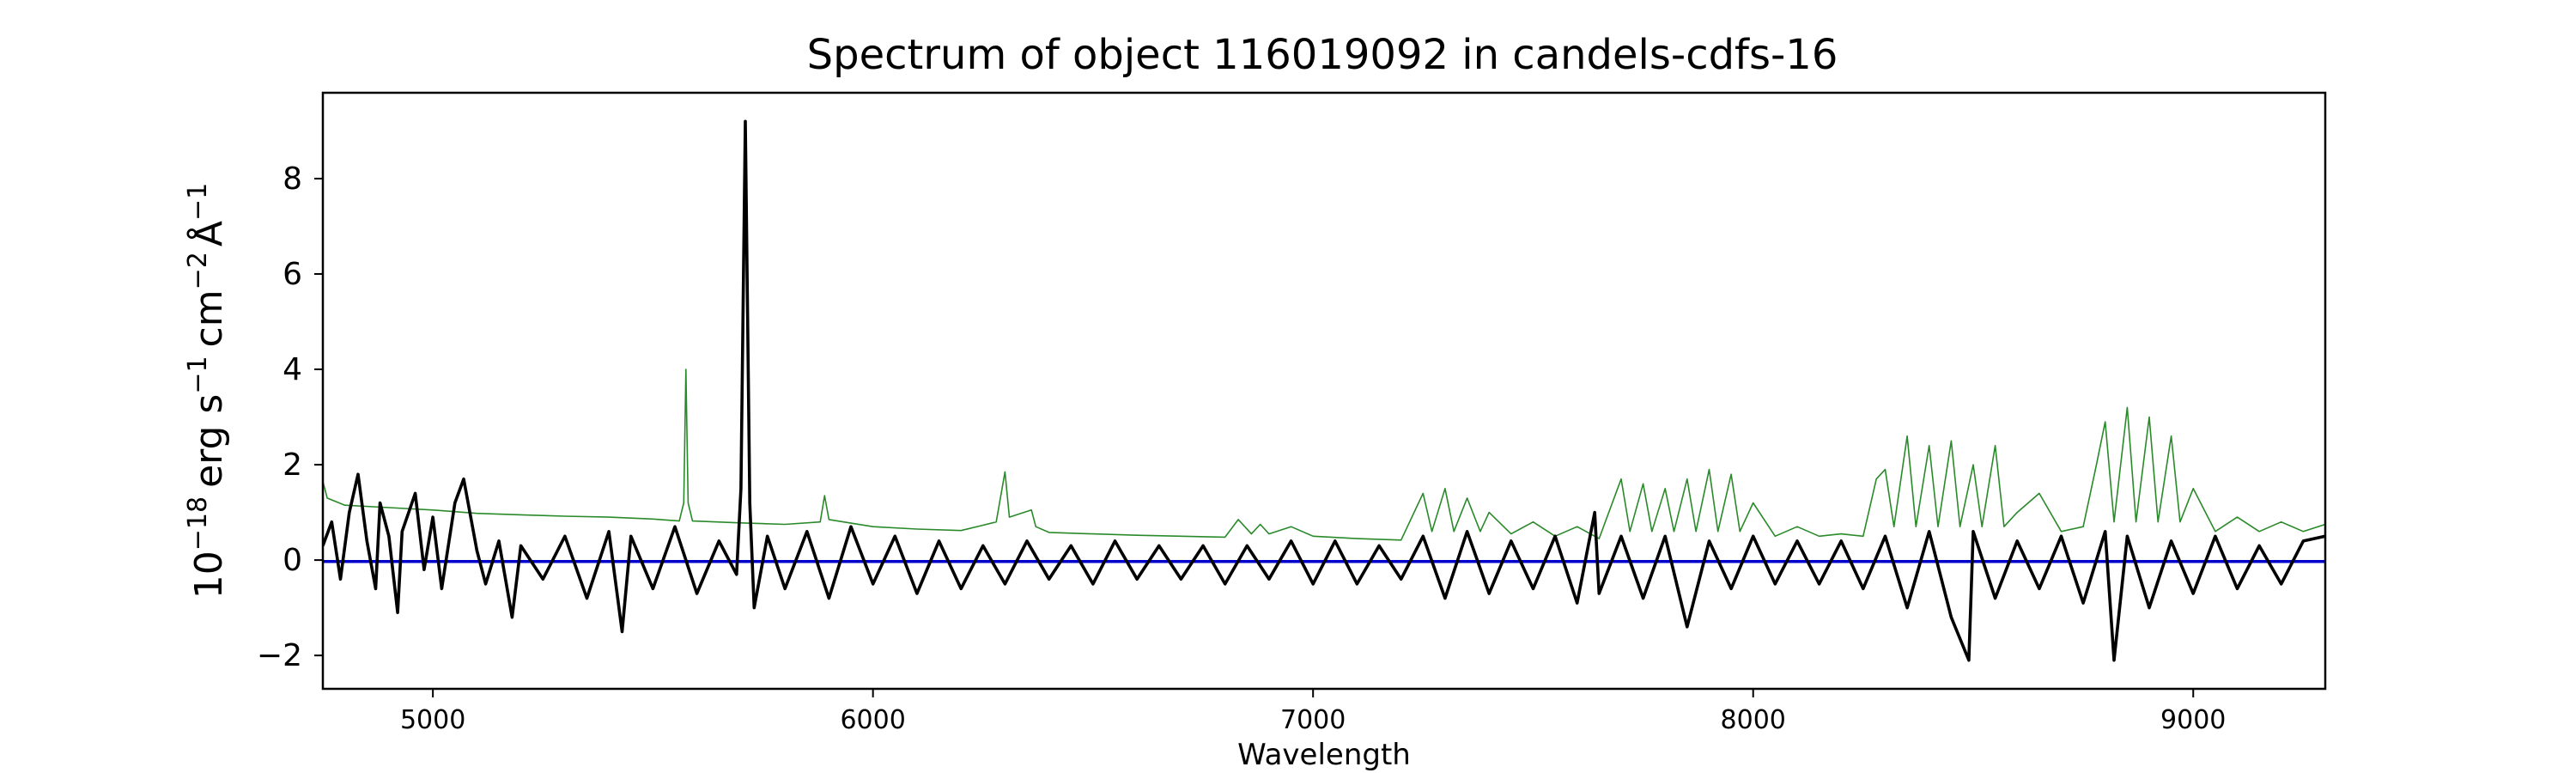 This screenshot has width=2576, height=773. What do you see at coordinates (198, 374) in the screenshot?
I see `y-label-s-exp: −1` at bounding box center [198, 374].